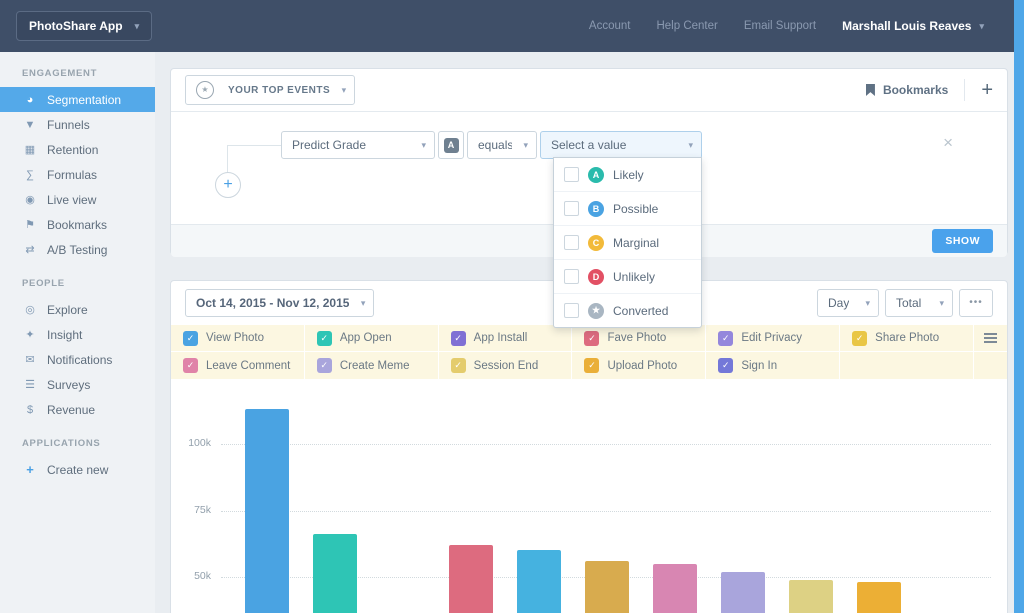 The image size is (1024, 613). I want to click on sidebar-item-label: Insight, so click(65, 334).